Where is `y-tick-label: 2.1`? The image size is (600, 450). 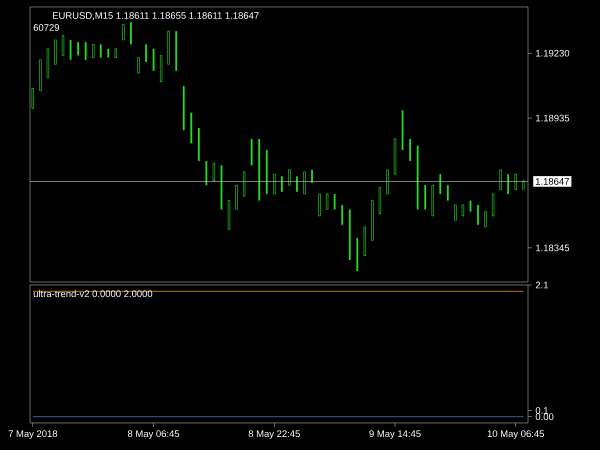 y-tick-label: 2.1 is located at coordinates (542, 285).